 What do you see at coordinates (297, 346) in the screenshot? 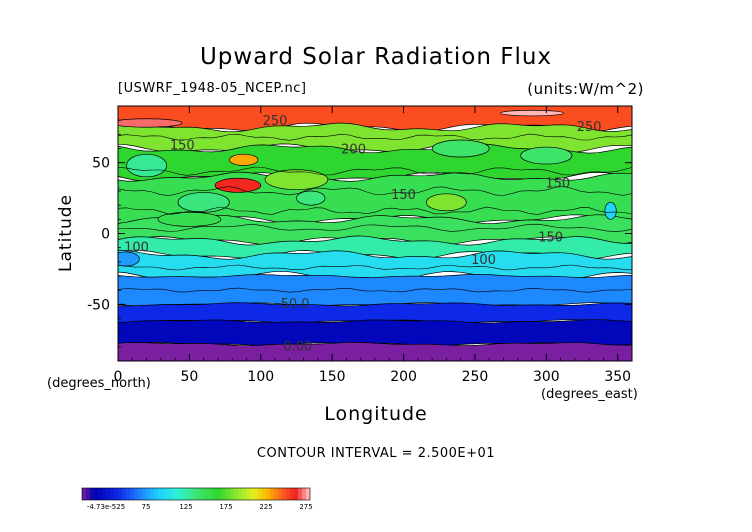
I see `contour-label: 0.00` at bounding box center [297, 346].